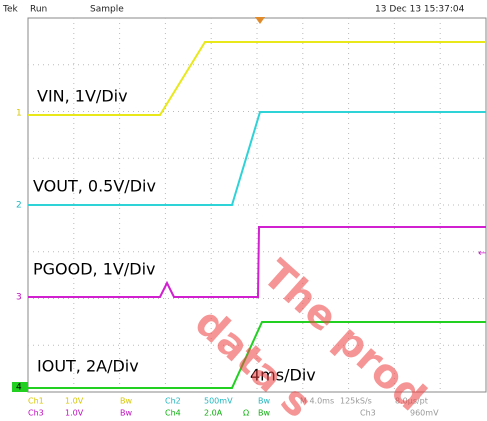 Image resolution: width=487 pixels, height=421 pixels. Describe the element at coordinates (94, 269) in the screenshot. I see `trace-label: PGOOD, 1V/Div` at that location.